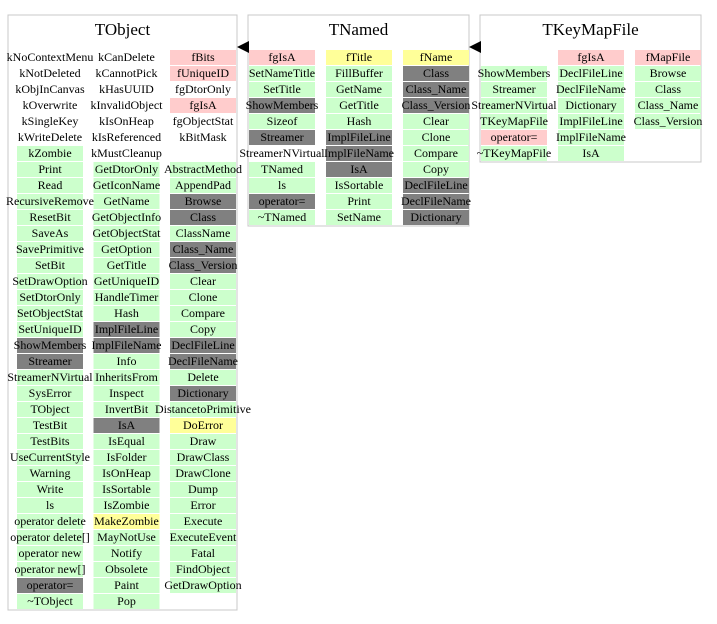 This screenshot has height=624, width=717. I want to click on method-name: GetDtorOnly, so click(126, 169).